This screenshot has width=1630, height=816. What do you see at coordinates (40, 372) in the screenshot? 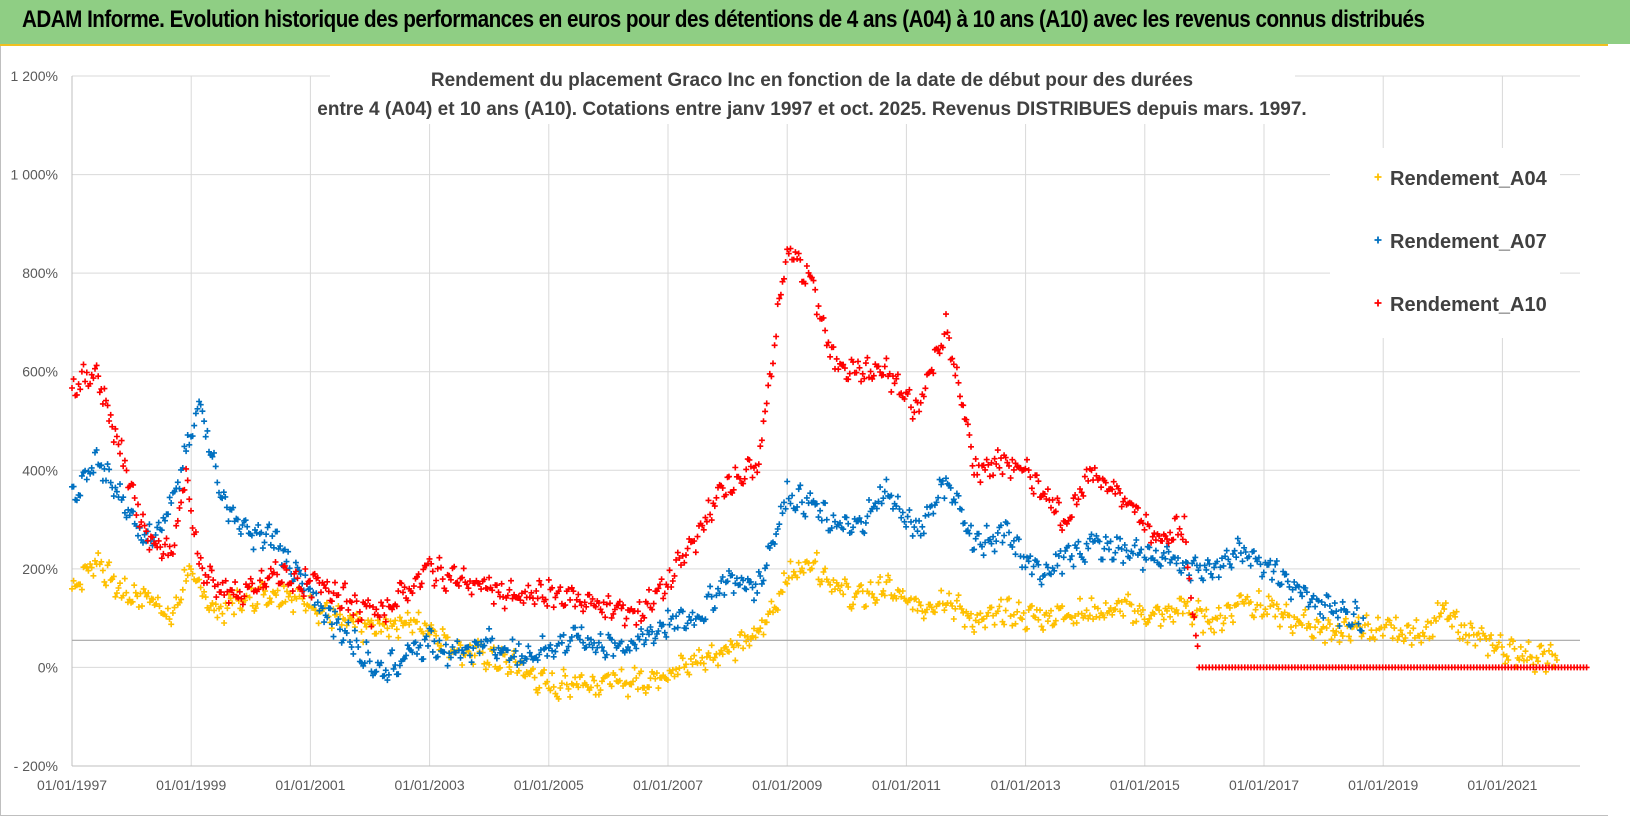
I see `y-tick-label: 600%` at bounding box center [40, 372].